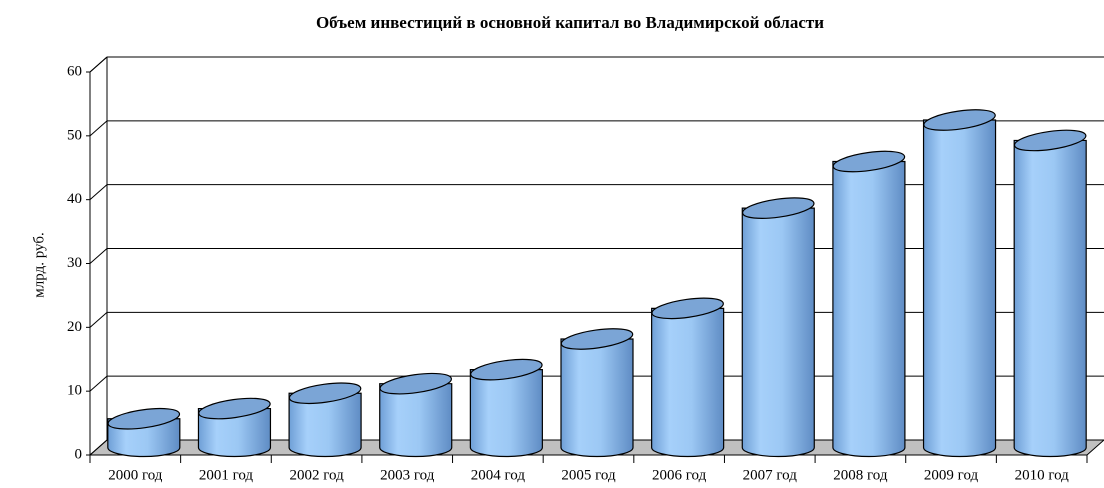 The height and width of the screenshot is (488, 1104). Describe the element at coordinates (74, 263) in the screenshot. I see `y-tick-label: 30` at that location.